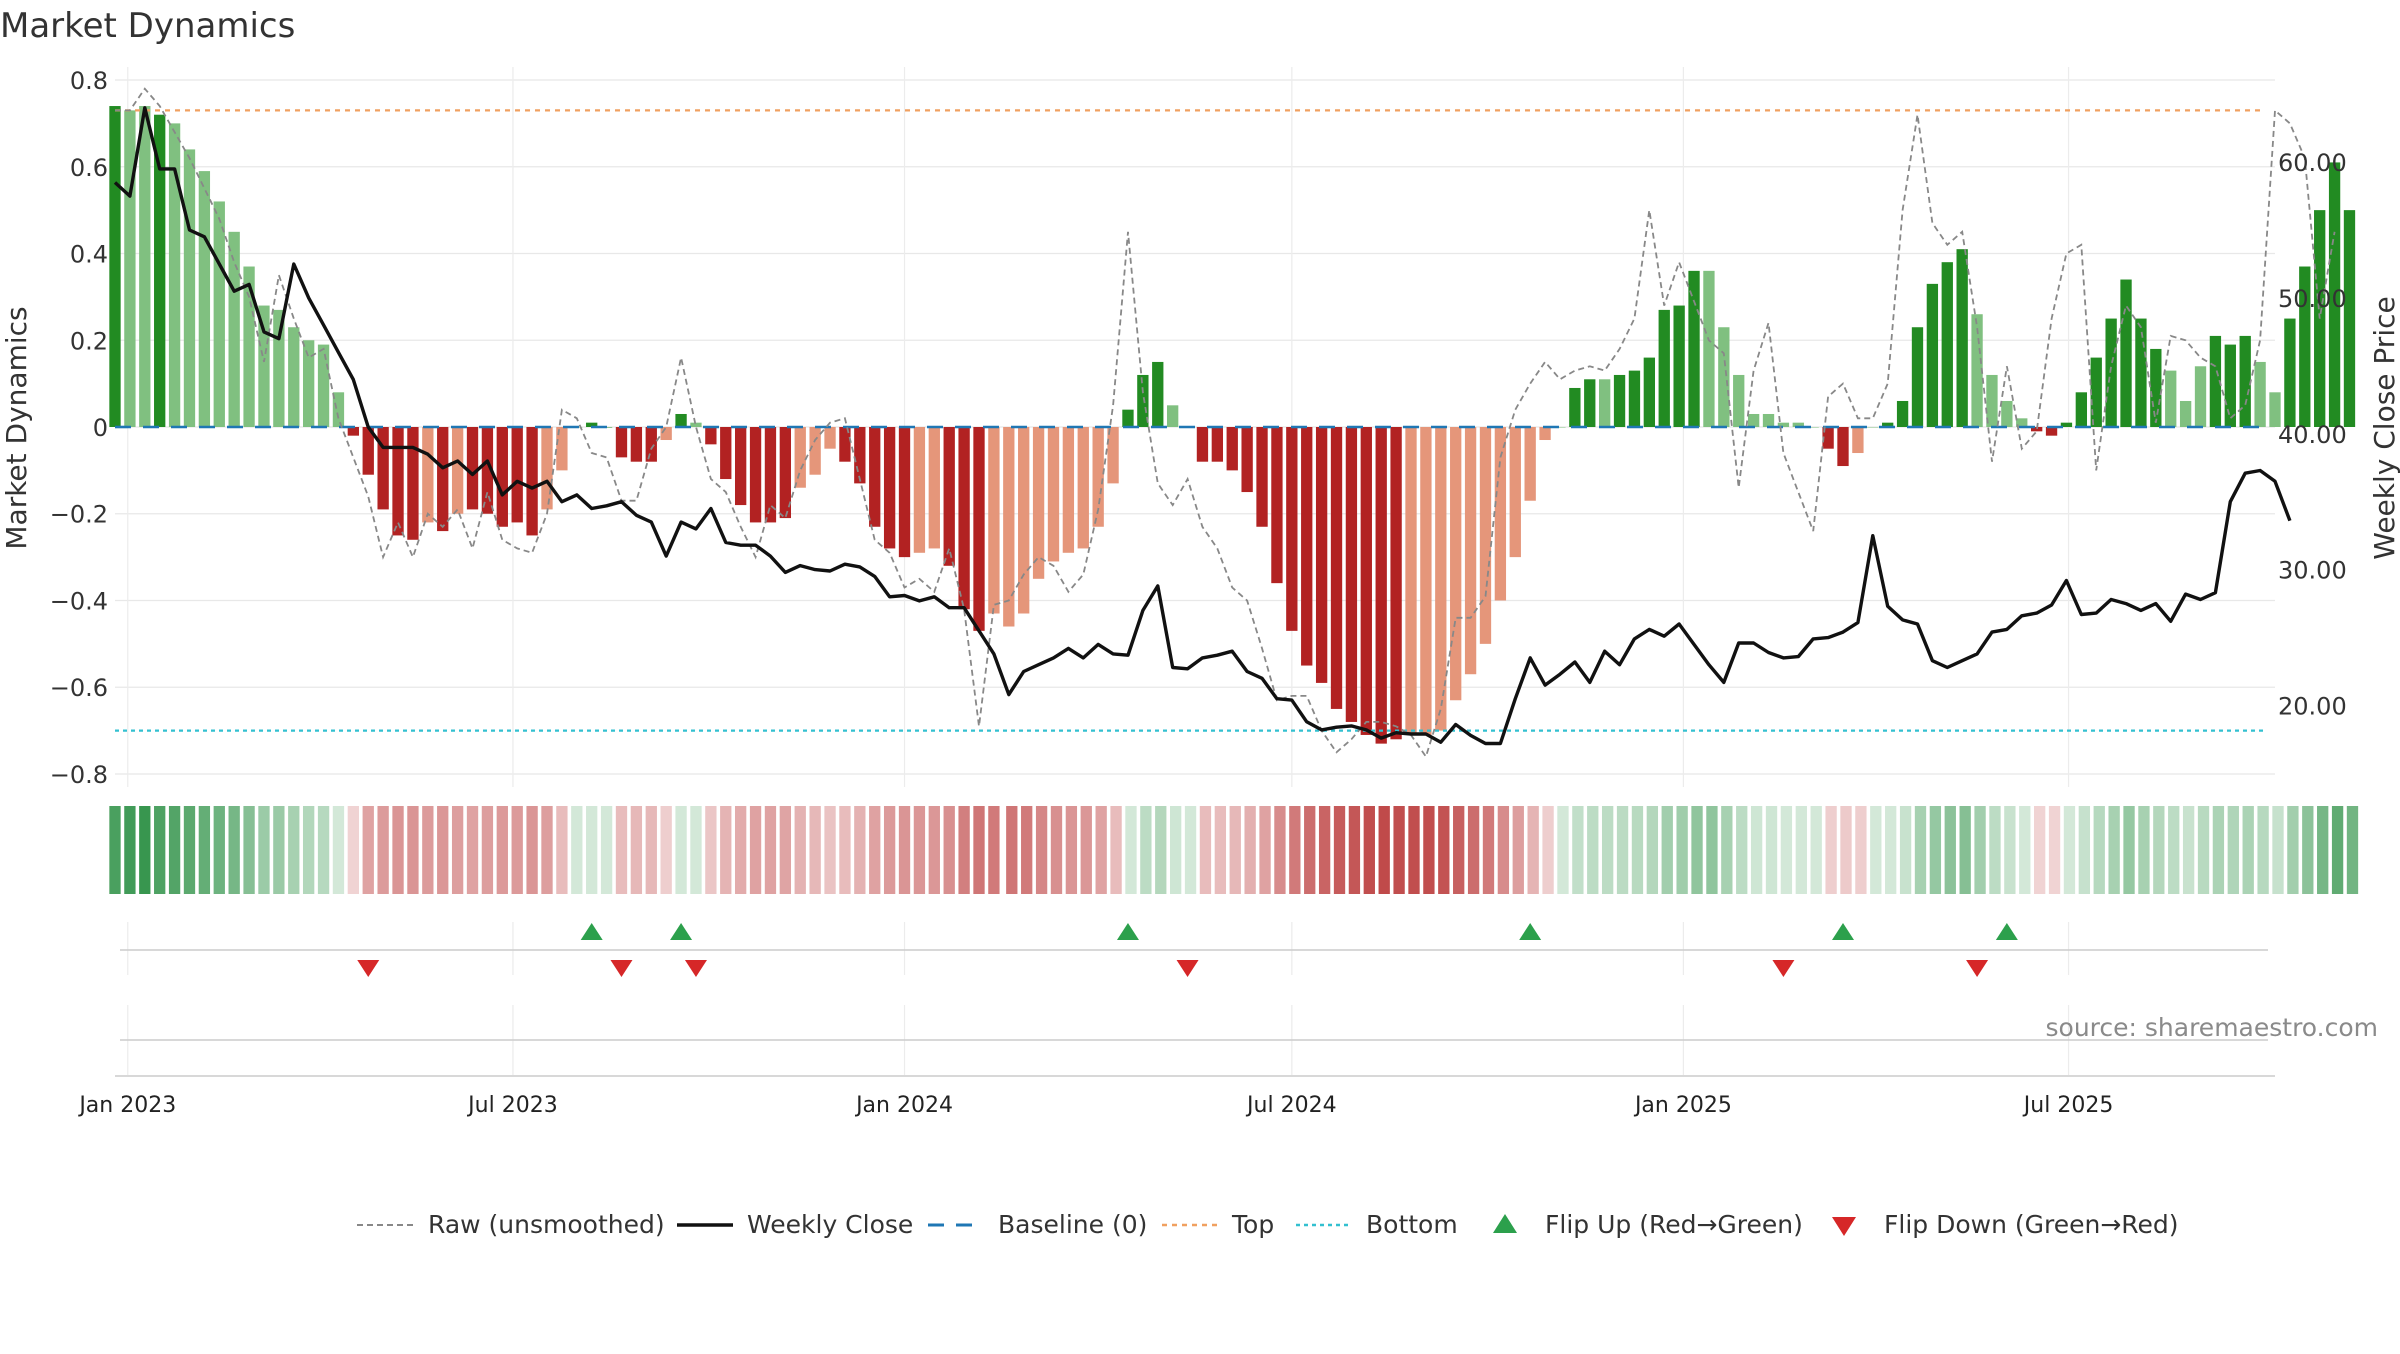 The width and height of the screenshot is (2400, 1354). I want to click on y-tick-label: 0.2, so click(89, 341).